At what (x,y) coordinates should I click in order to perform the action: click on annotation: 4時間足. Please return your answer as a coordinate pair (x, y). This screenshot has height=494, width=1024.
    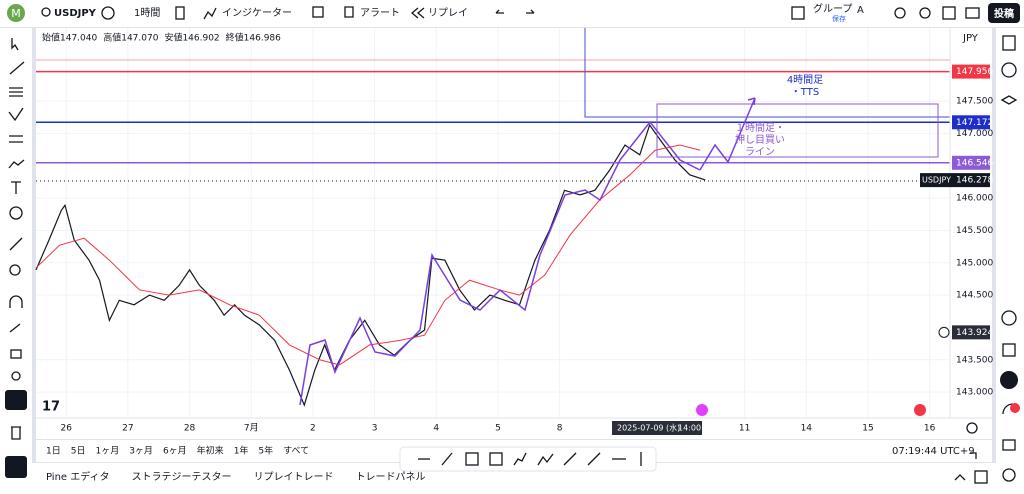
    Looking at the image, I should click on (805, 80).